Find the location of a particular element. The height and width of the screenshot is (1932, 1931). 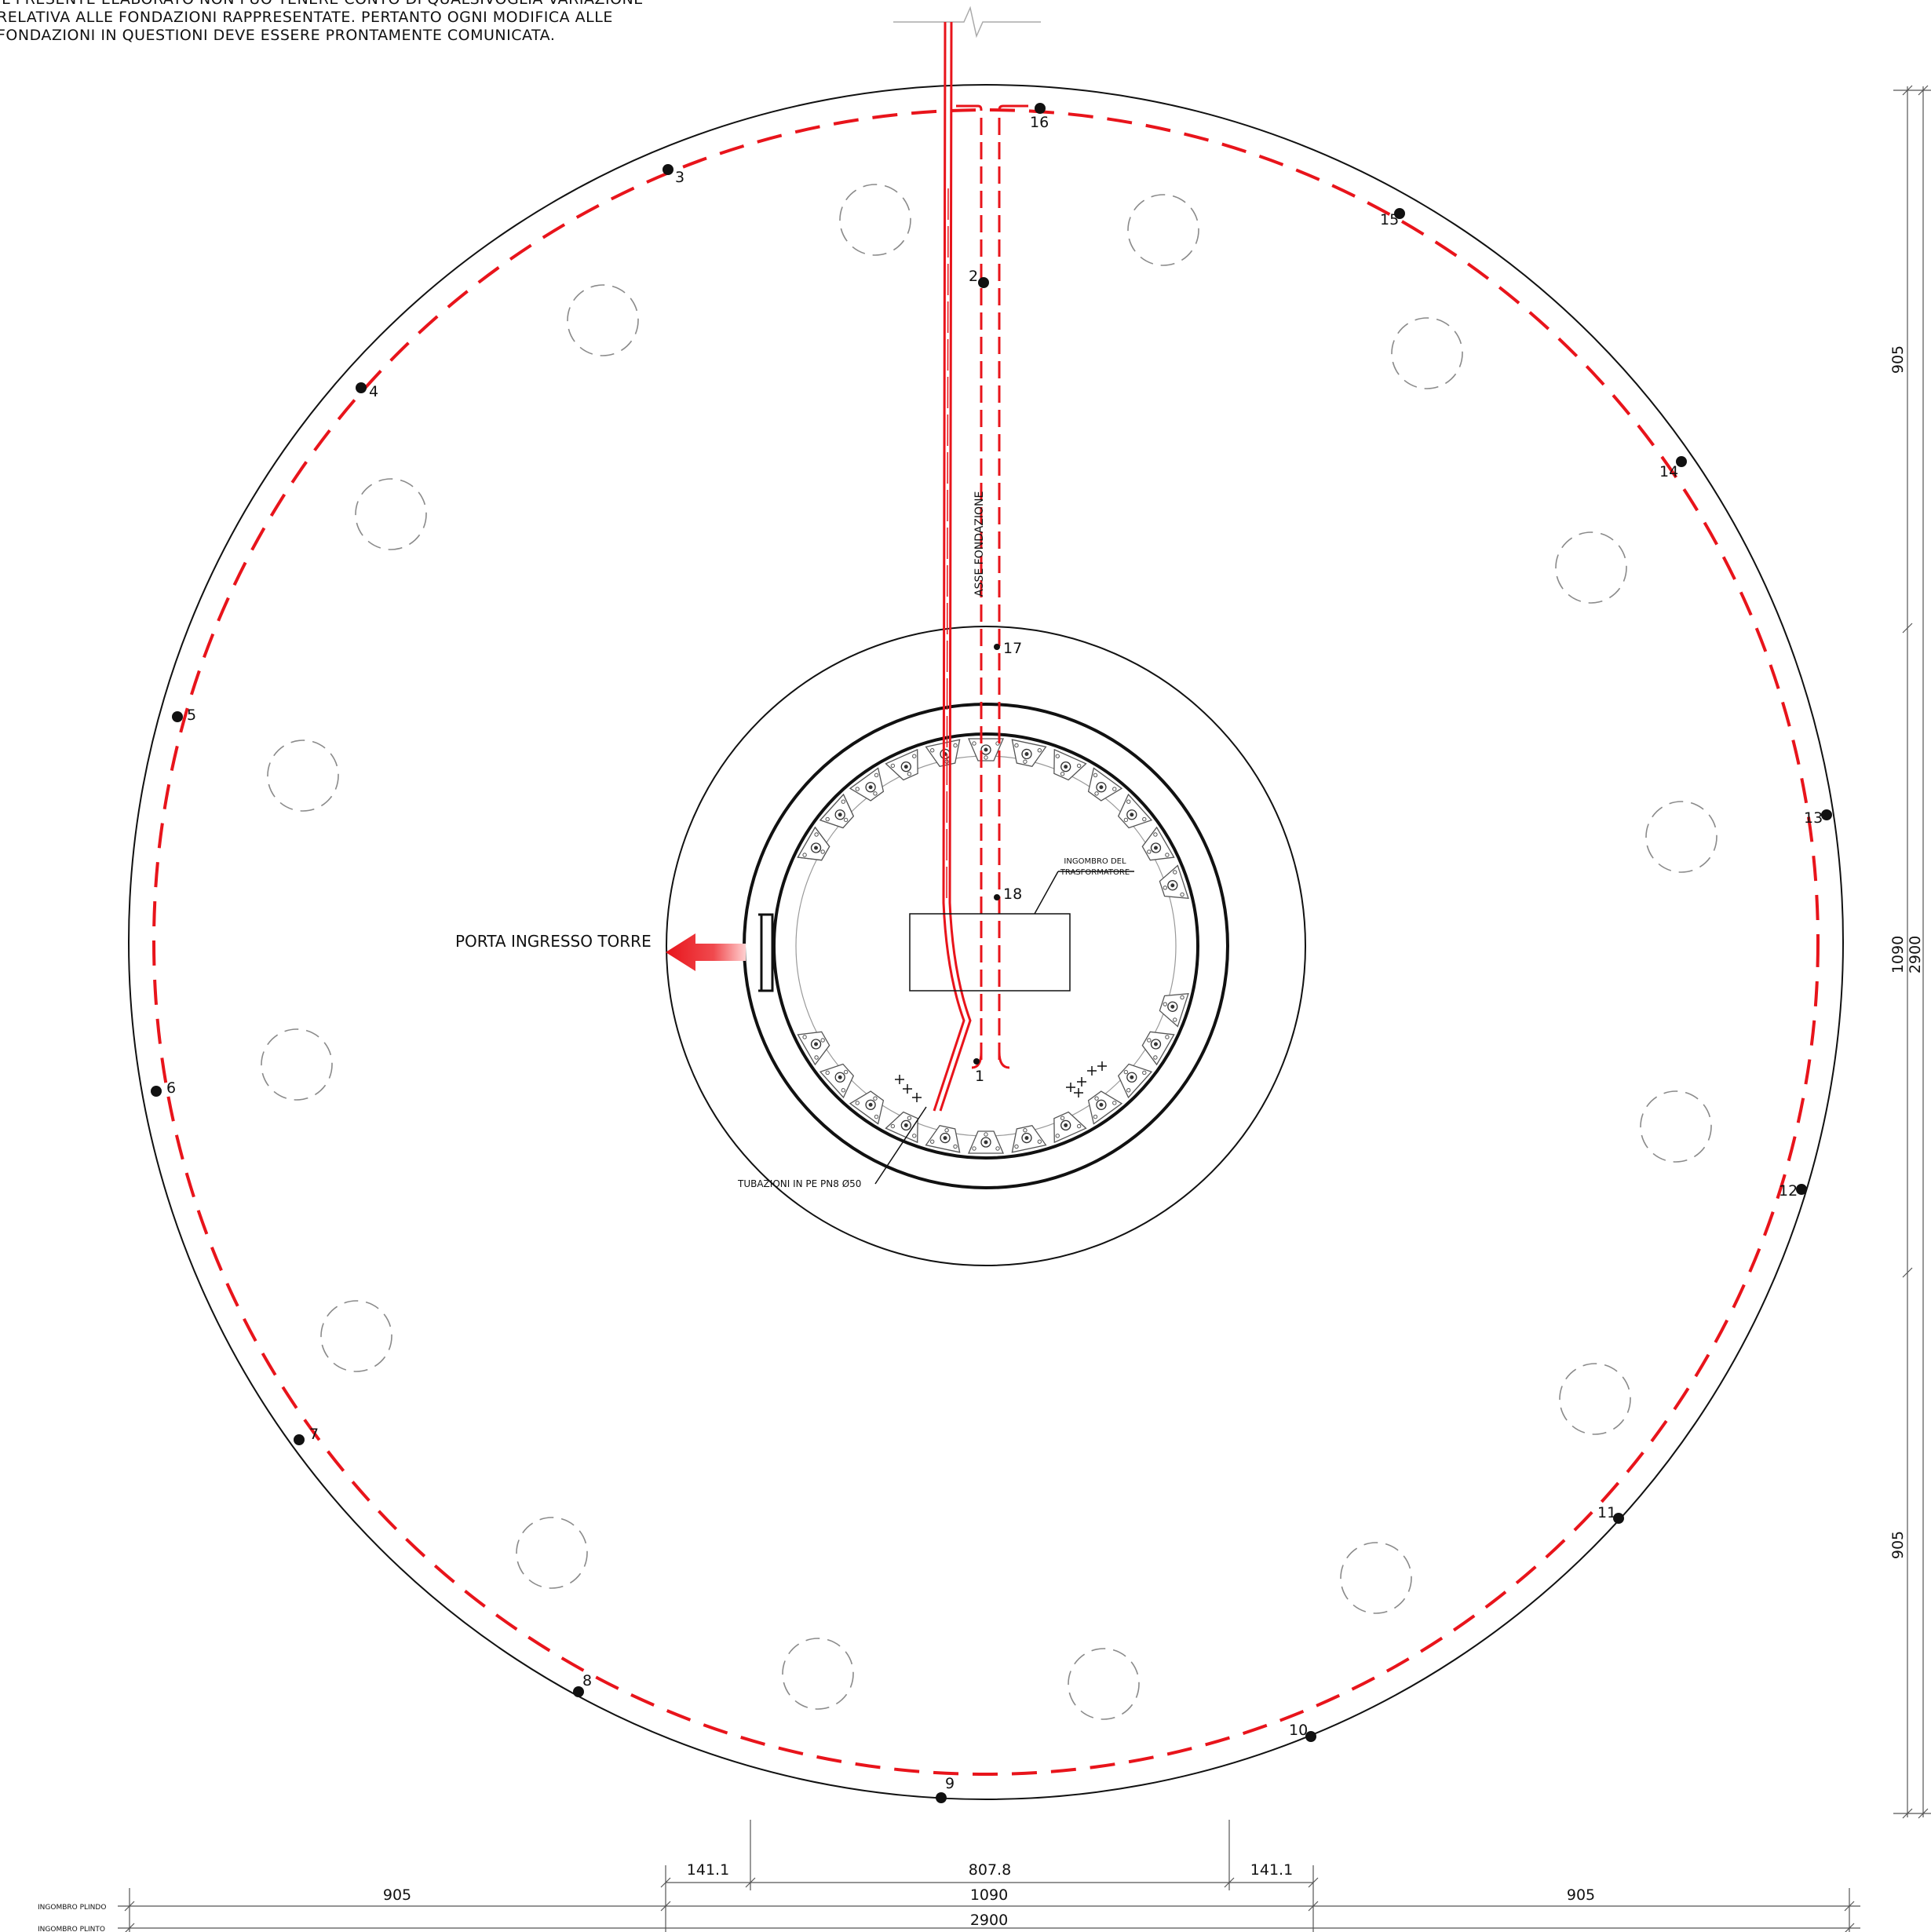

dim-141-left: 141.1 is located at coordinates (708, 1870).